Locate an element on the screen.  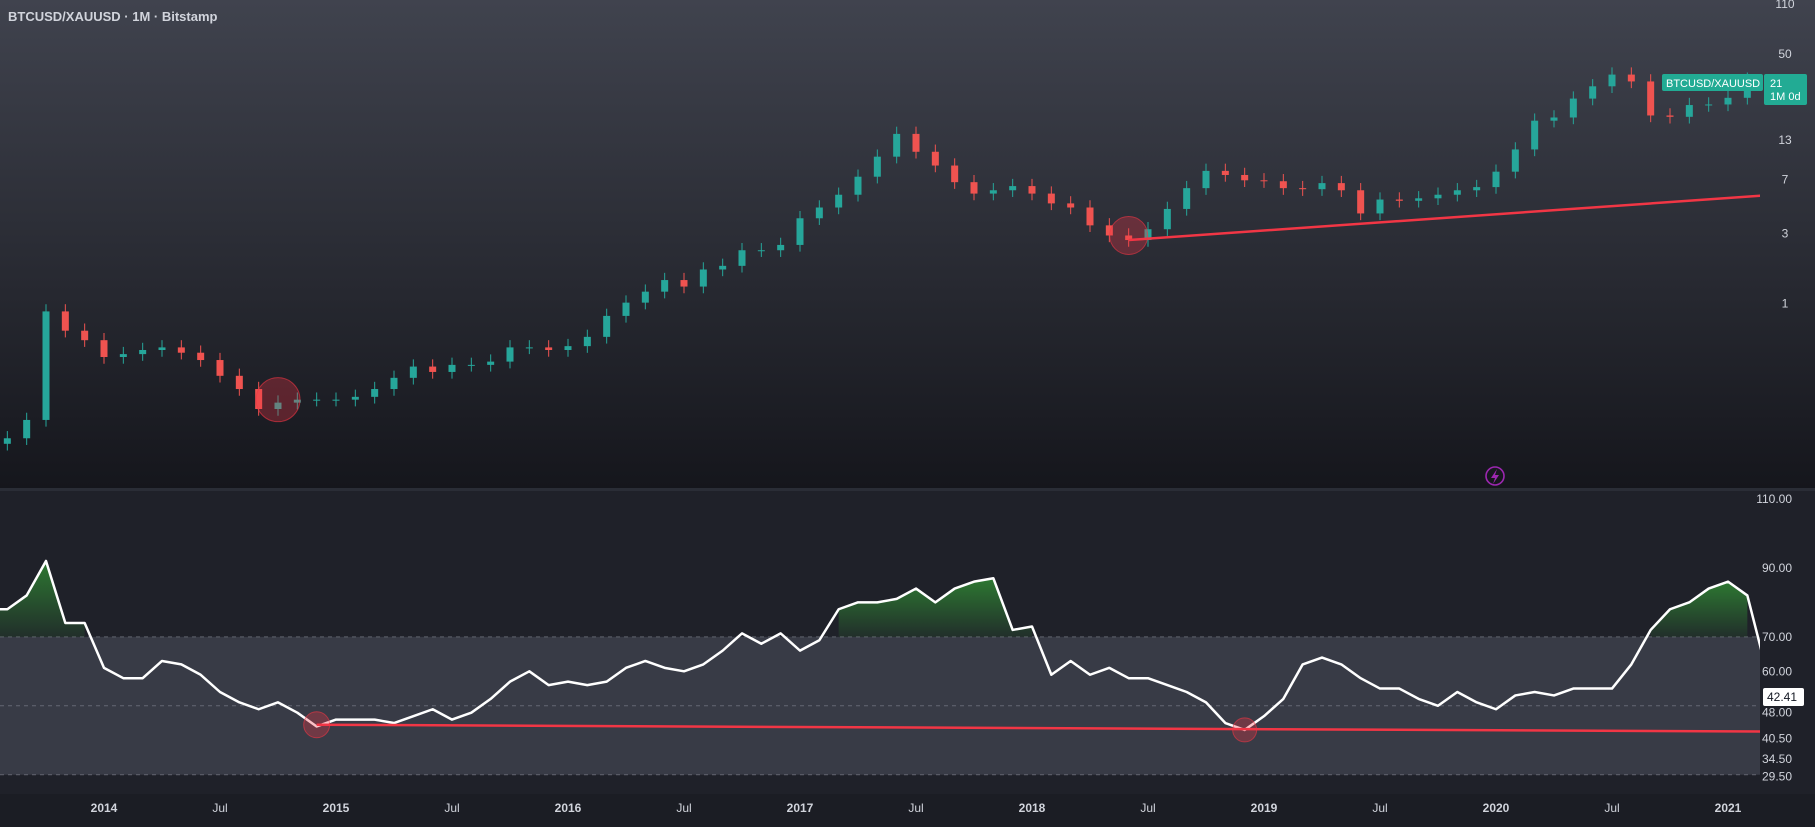
price-axis-label: 110 is located at coordinates (1784, 5).